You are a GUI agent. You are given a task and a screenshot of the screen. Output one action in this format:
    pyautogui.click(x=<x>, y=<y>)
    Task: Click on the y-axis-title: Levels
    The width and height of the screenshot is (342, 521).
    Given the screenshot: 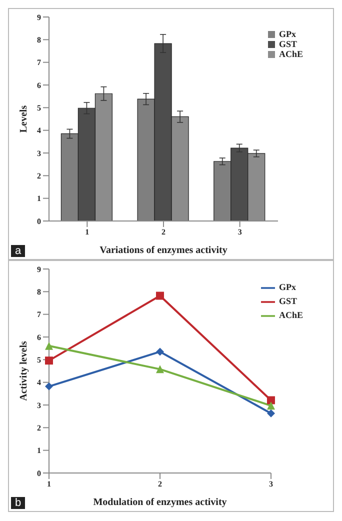 What is the action you would take?
    pyautogui.click(x=24, y=119)
    